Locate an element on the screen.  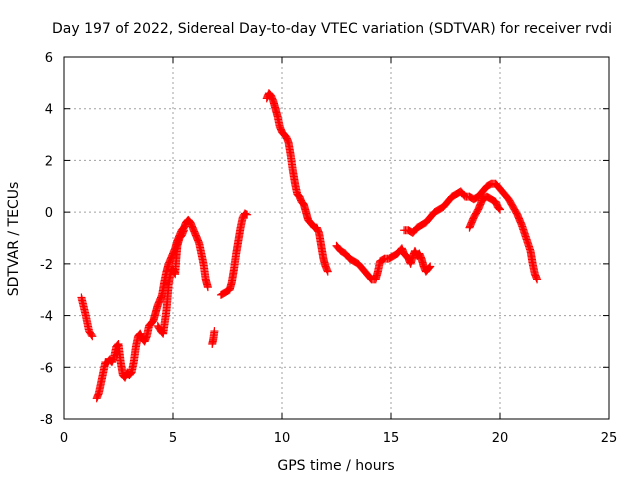
y-tick-label: 6 is located at coordinates (49, 58).